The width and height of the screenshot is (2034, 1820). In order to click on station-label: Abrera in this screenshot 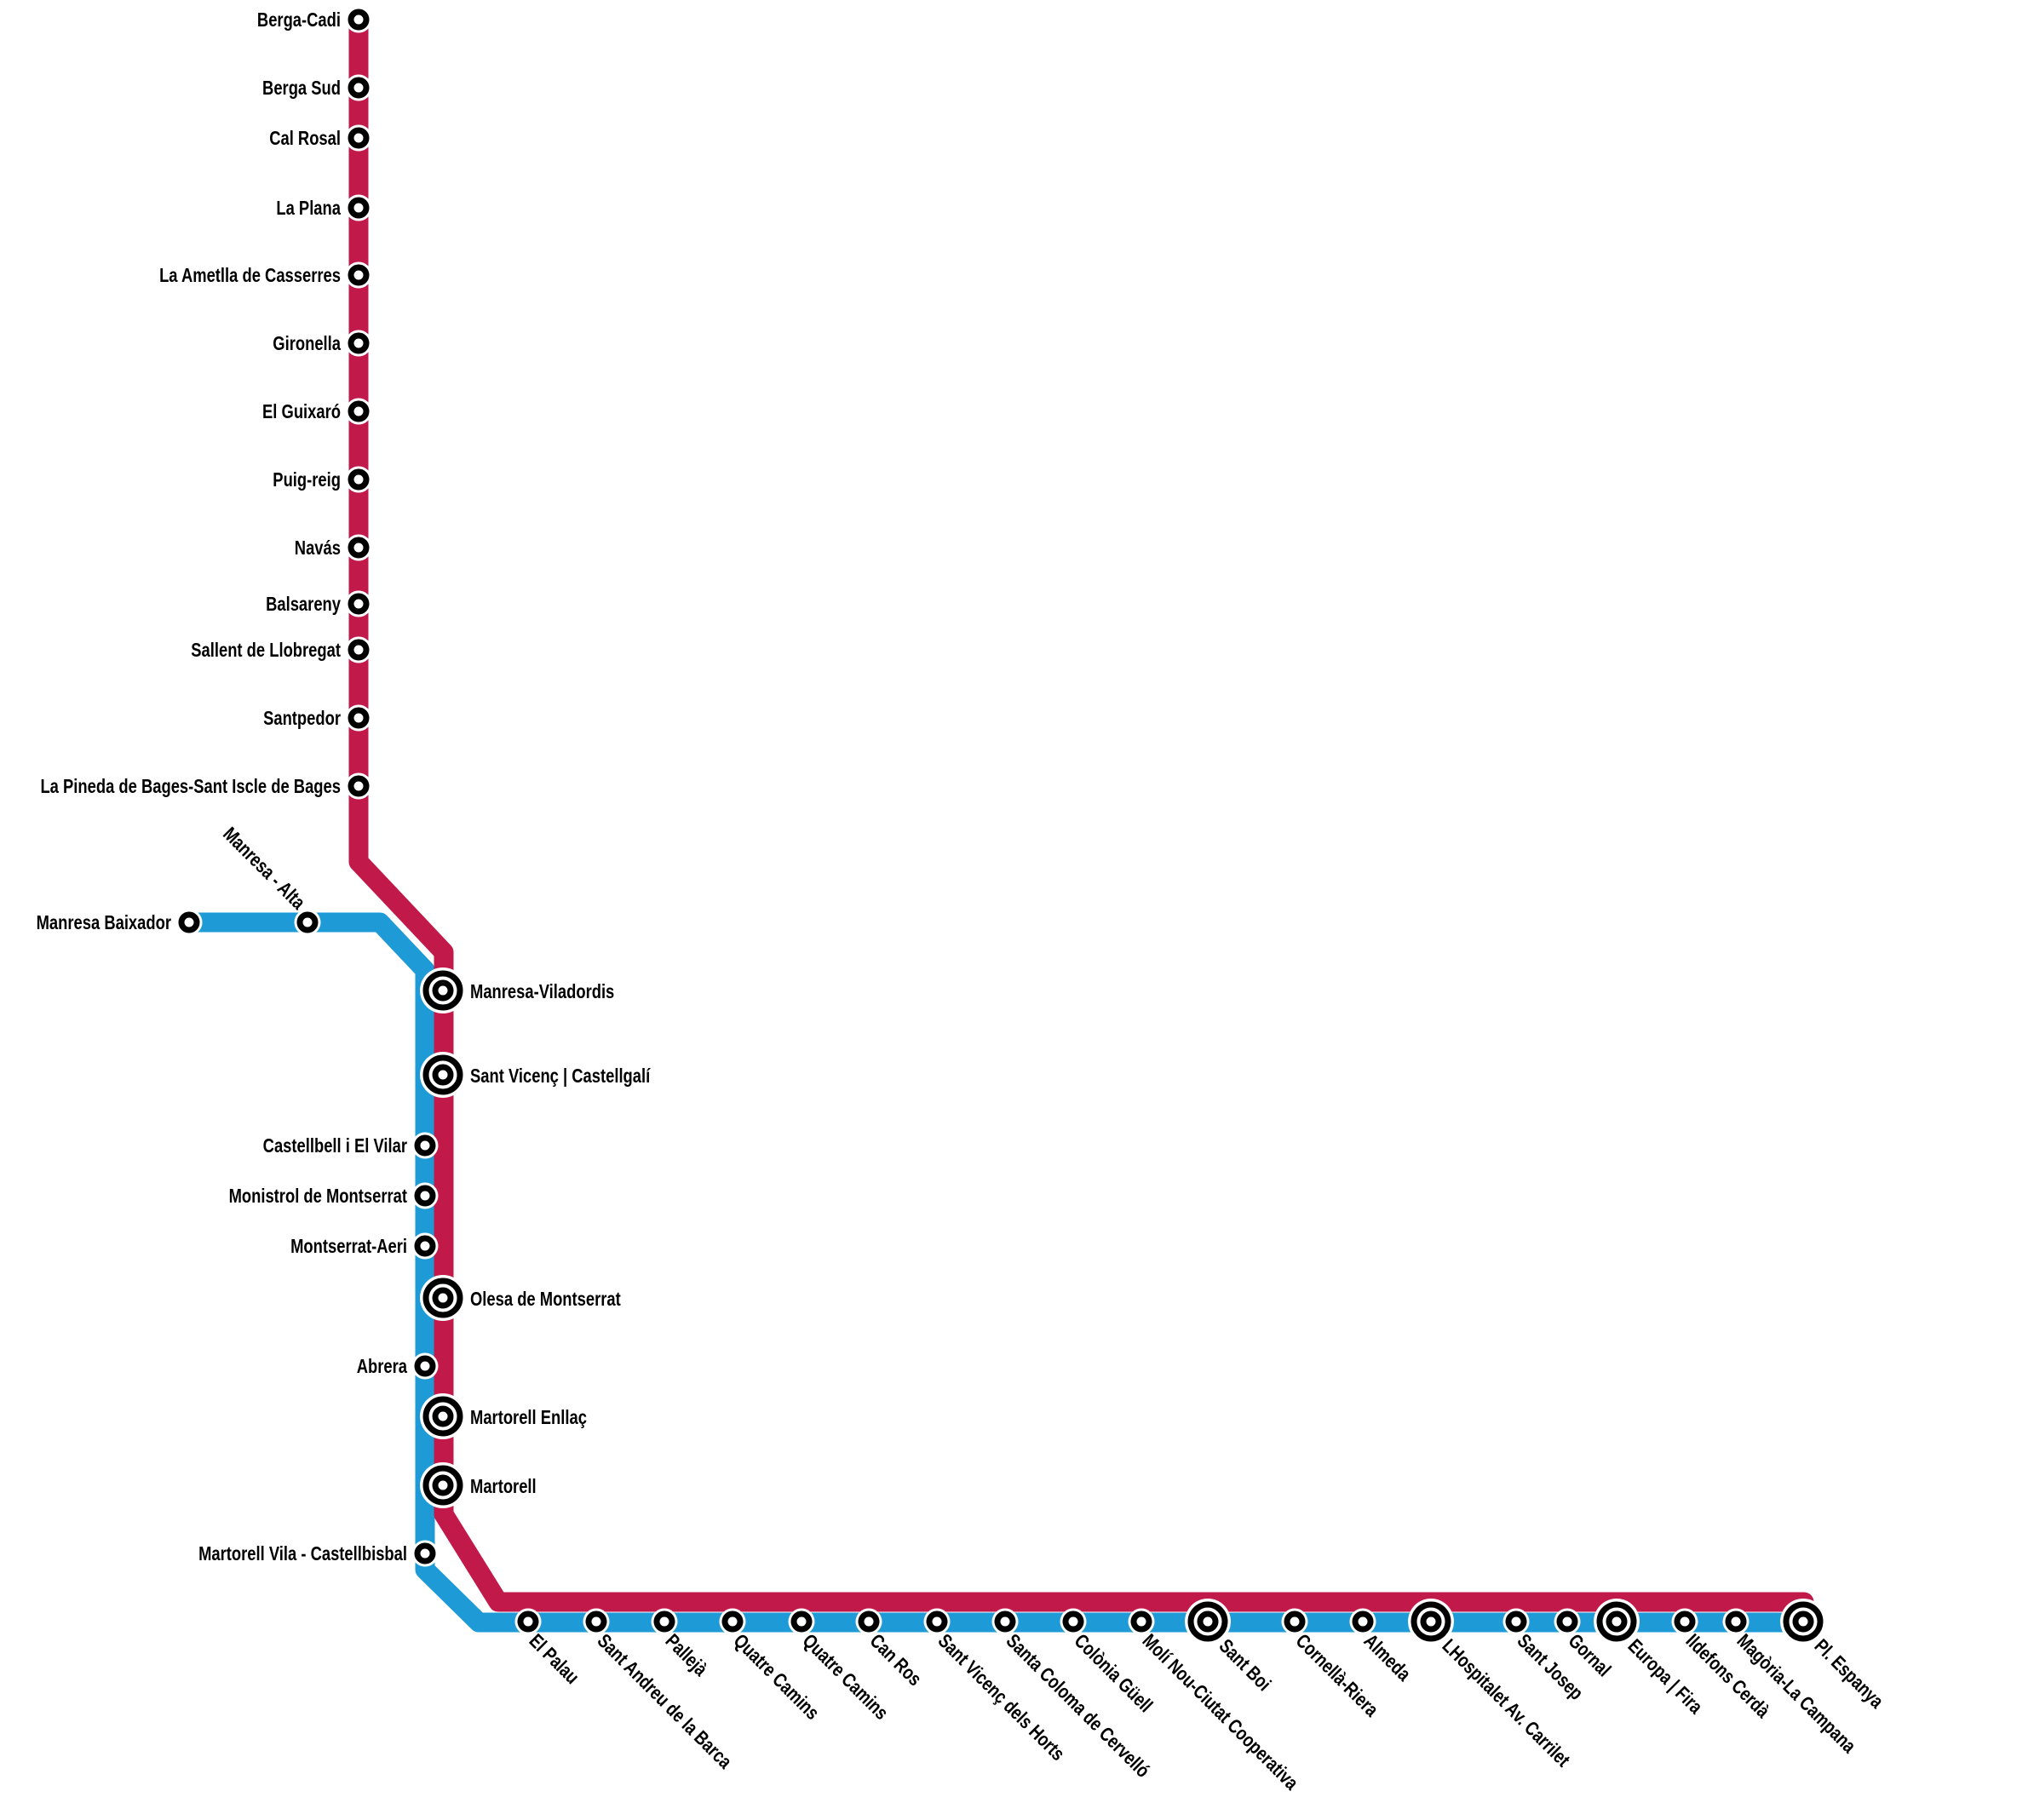, I will do `click(382, 1366)`.